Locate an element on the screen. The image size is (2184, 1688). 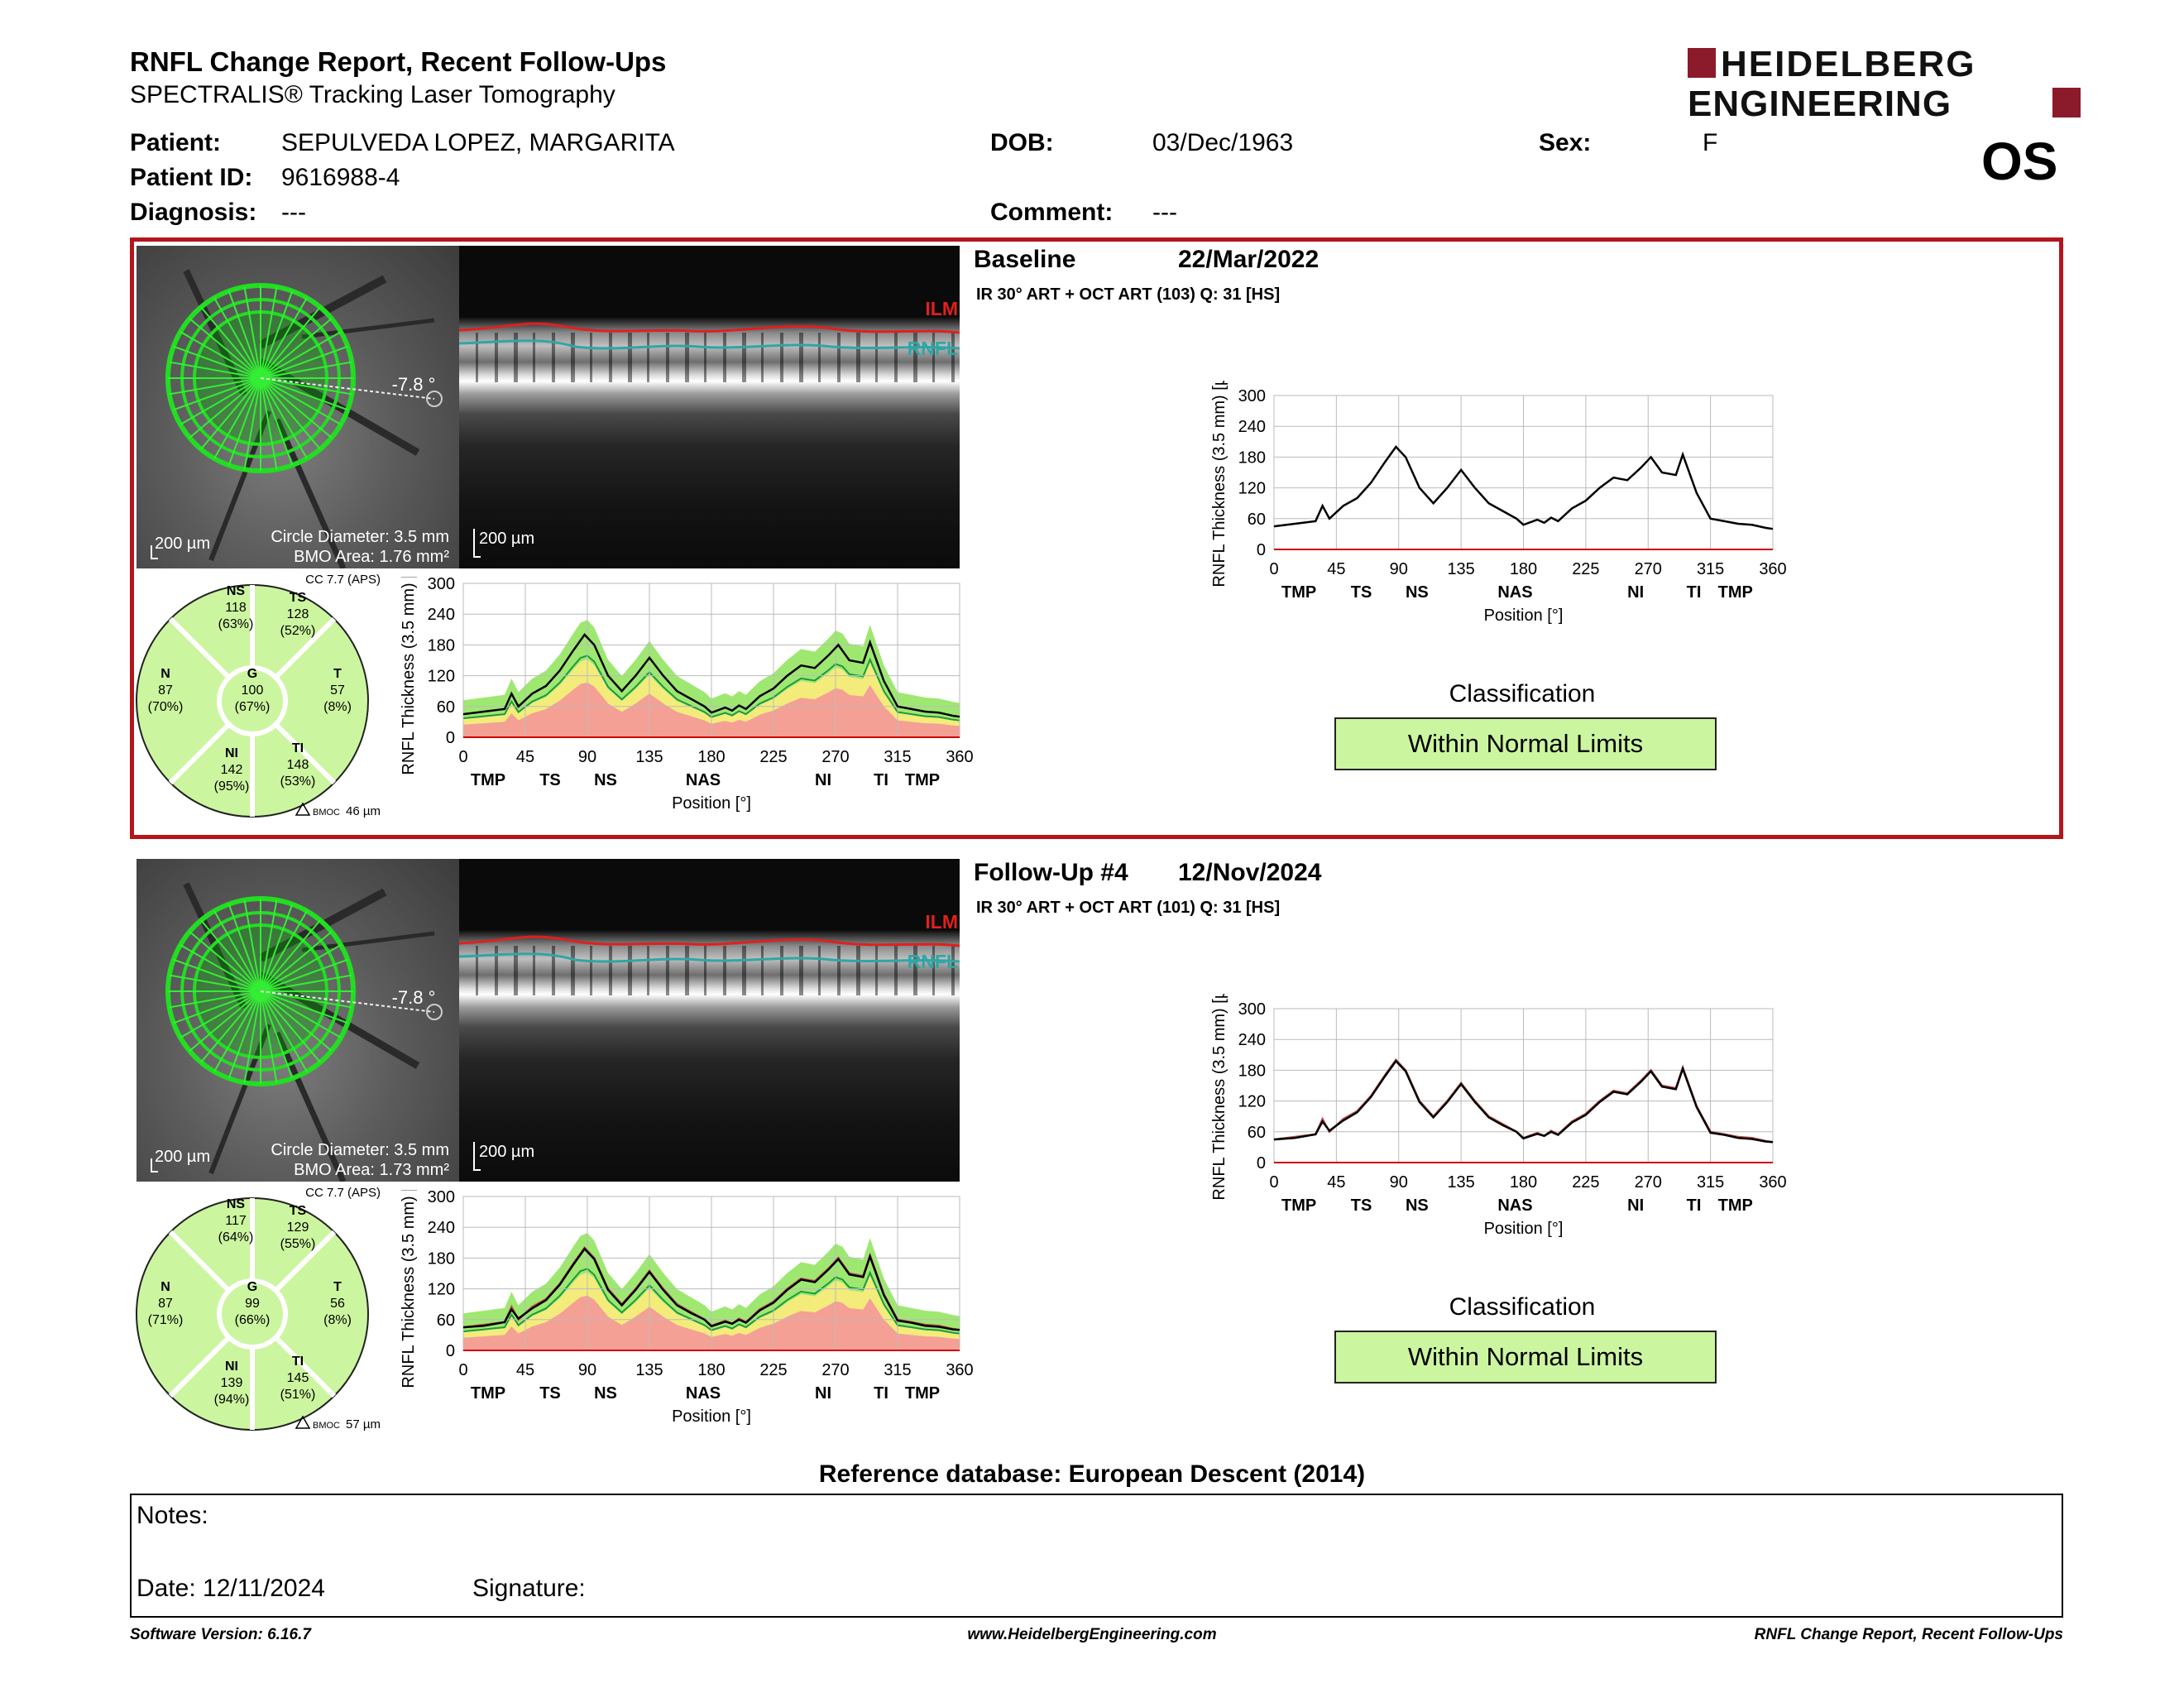
baseline-global-sector is located at coordinates (252, 700).